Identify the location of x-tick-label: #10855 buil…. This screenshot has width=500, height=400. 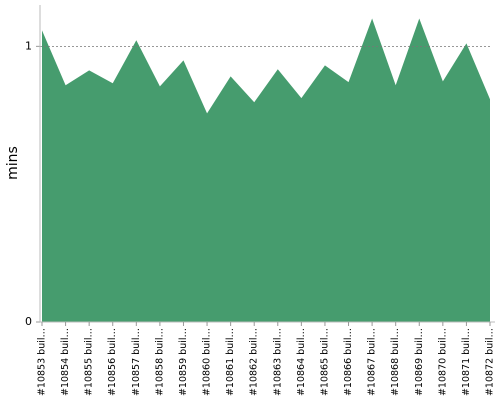
(89, 362).